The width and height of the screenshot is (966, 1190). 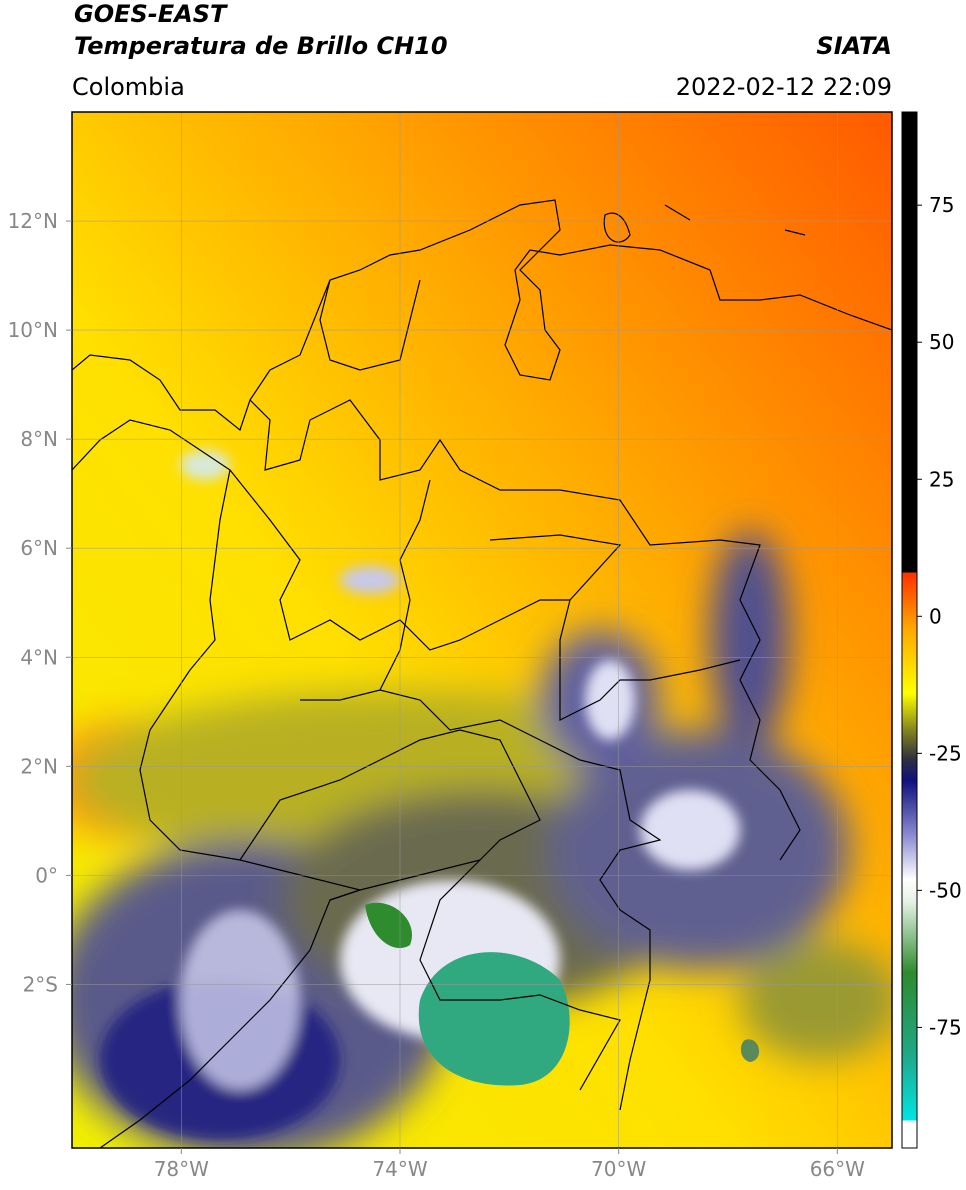 What do you see at coordinates (39, 657) in the screenshot?
I see `y-tick-label: 4°N` at bounding box center [39, 657].